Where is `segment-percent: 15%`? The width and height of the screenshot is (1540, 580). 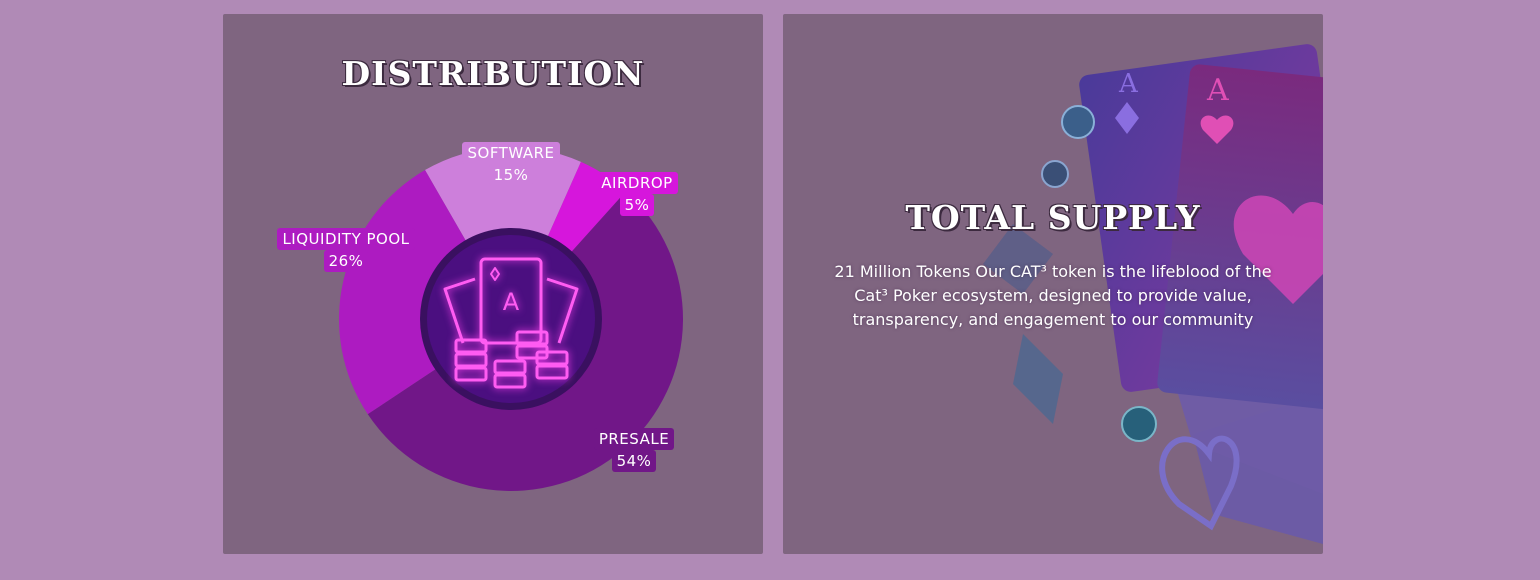
segment-percent: 15% is located at coordinates (511, 175).